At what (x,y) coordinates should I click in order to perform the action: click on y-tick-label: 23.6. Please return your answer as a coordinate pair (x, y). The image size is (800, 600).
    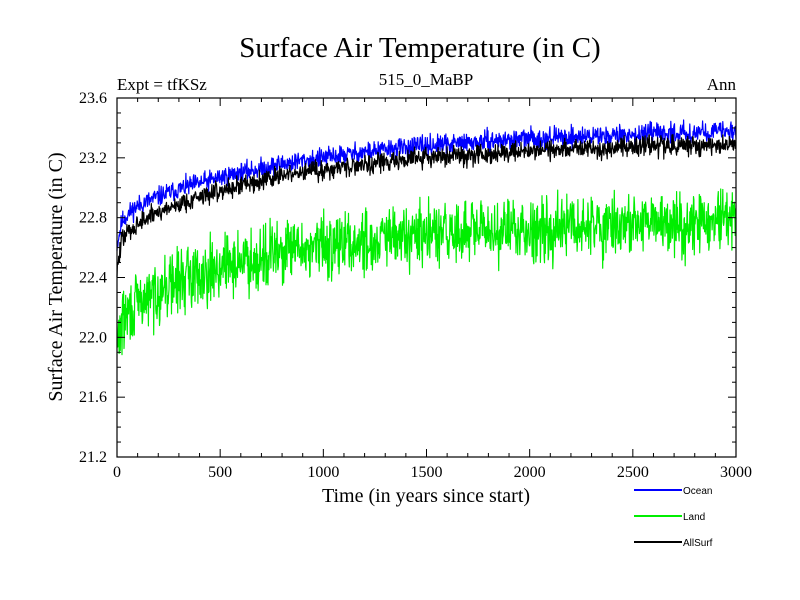
    Looking at the image, I should click on (93, 98).